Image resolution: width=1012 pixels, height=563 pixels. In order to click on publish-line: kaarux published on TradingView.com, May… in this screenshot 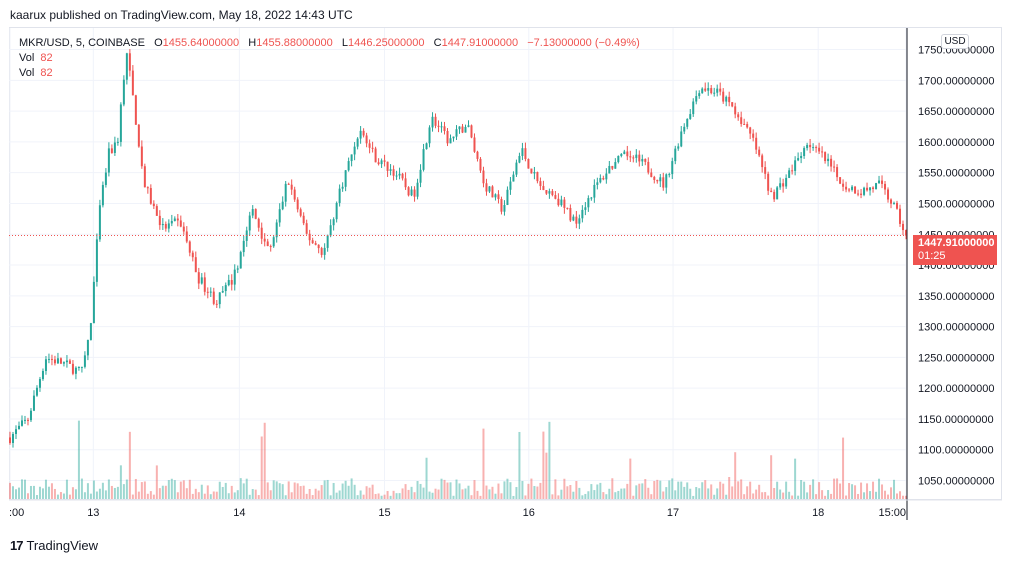, I will do `click(181, 15)`.